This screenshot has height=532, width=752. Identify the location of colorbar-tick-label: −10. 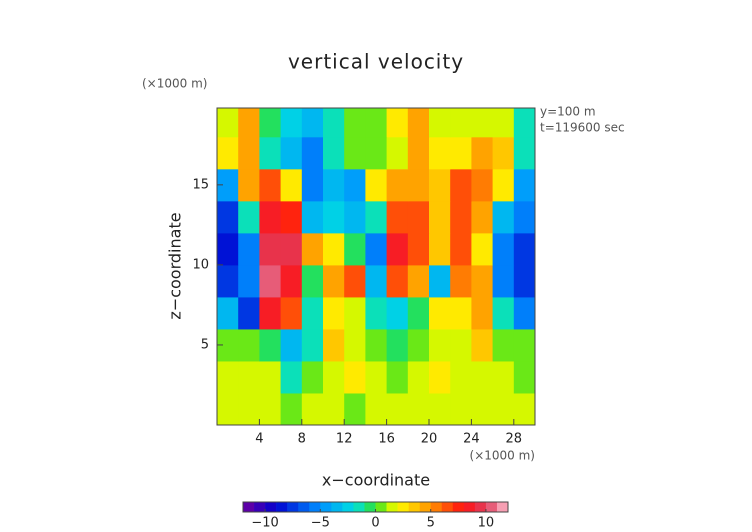
(264, 523).